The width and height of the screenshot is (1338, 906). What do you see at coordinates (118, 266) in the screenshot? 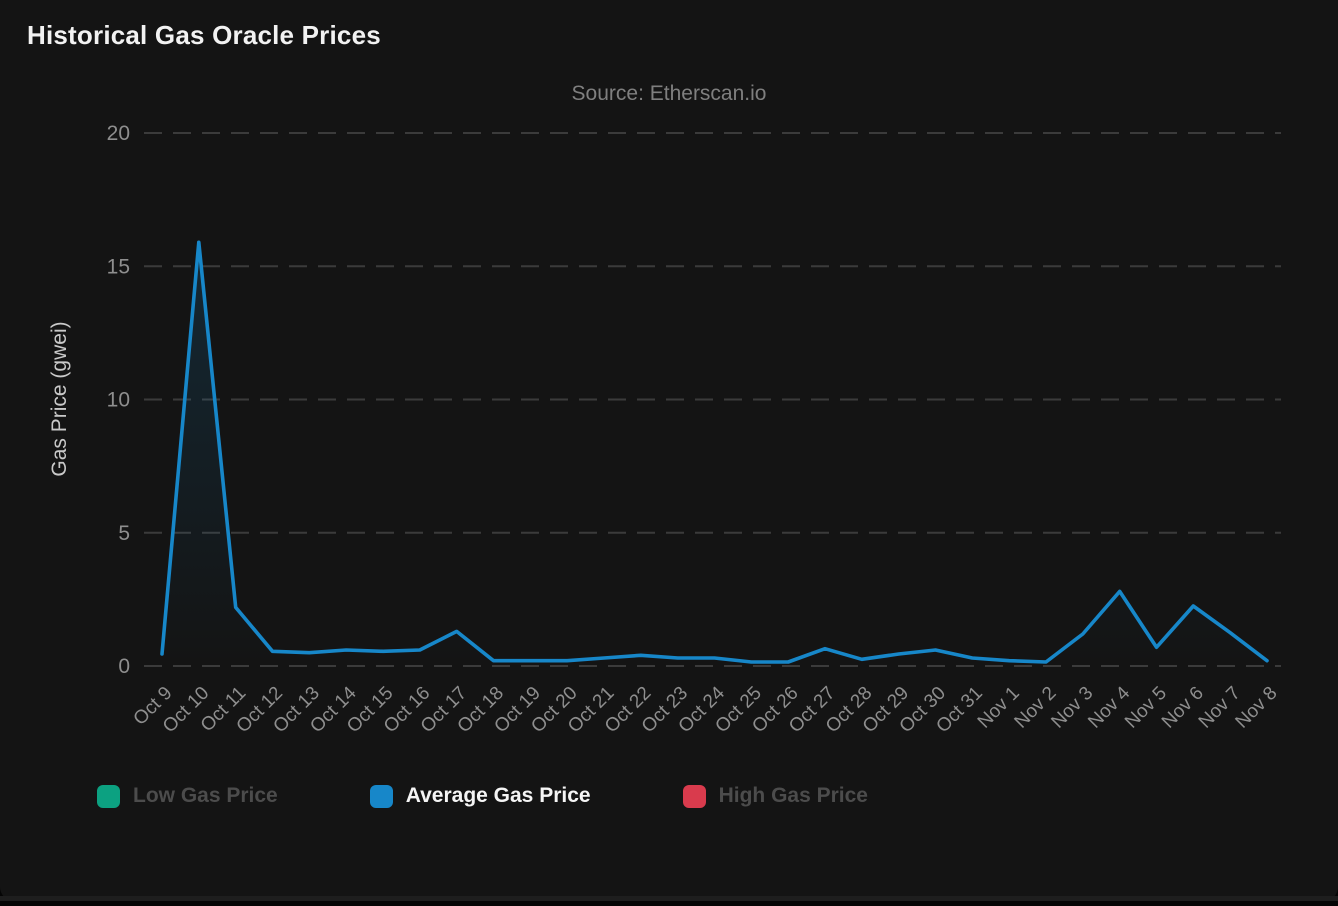
I see `y-tick-label: 15` at bounding box center [118, 266].